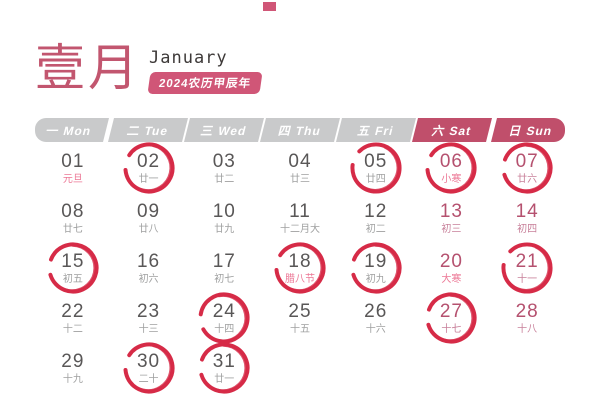 The image size is (600, 400). Describe the element at coordinates (527, 223) in the screenshot. I see `day-cell-14: 14 初四` at that location.